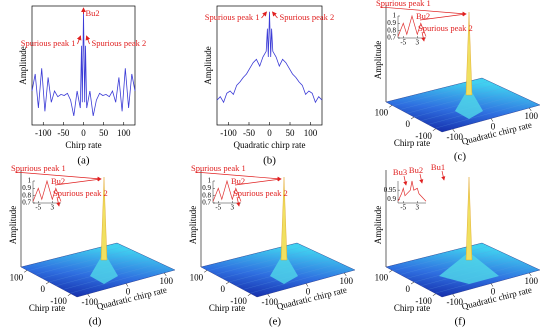 This screenshot has width=550, height=333. Describe the element at coordinates (275, 322) in the screenshot. I see `panel-label: (e)` at that location.